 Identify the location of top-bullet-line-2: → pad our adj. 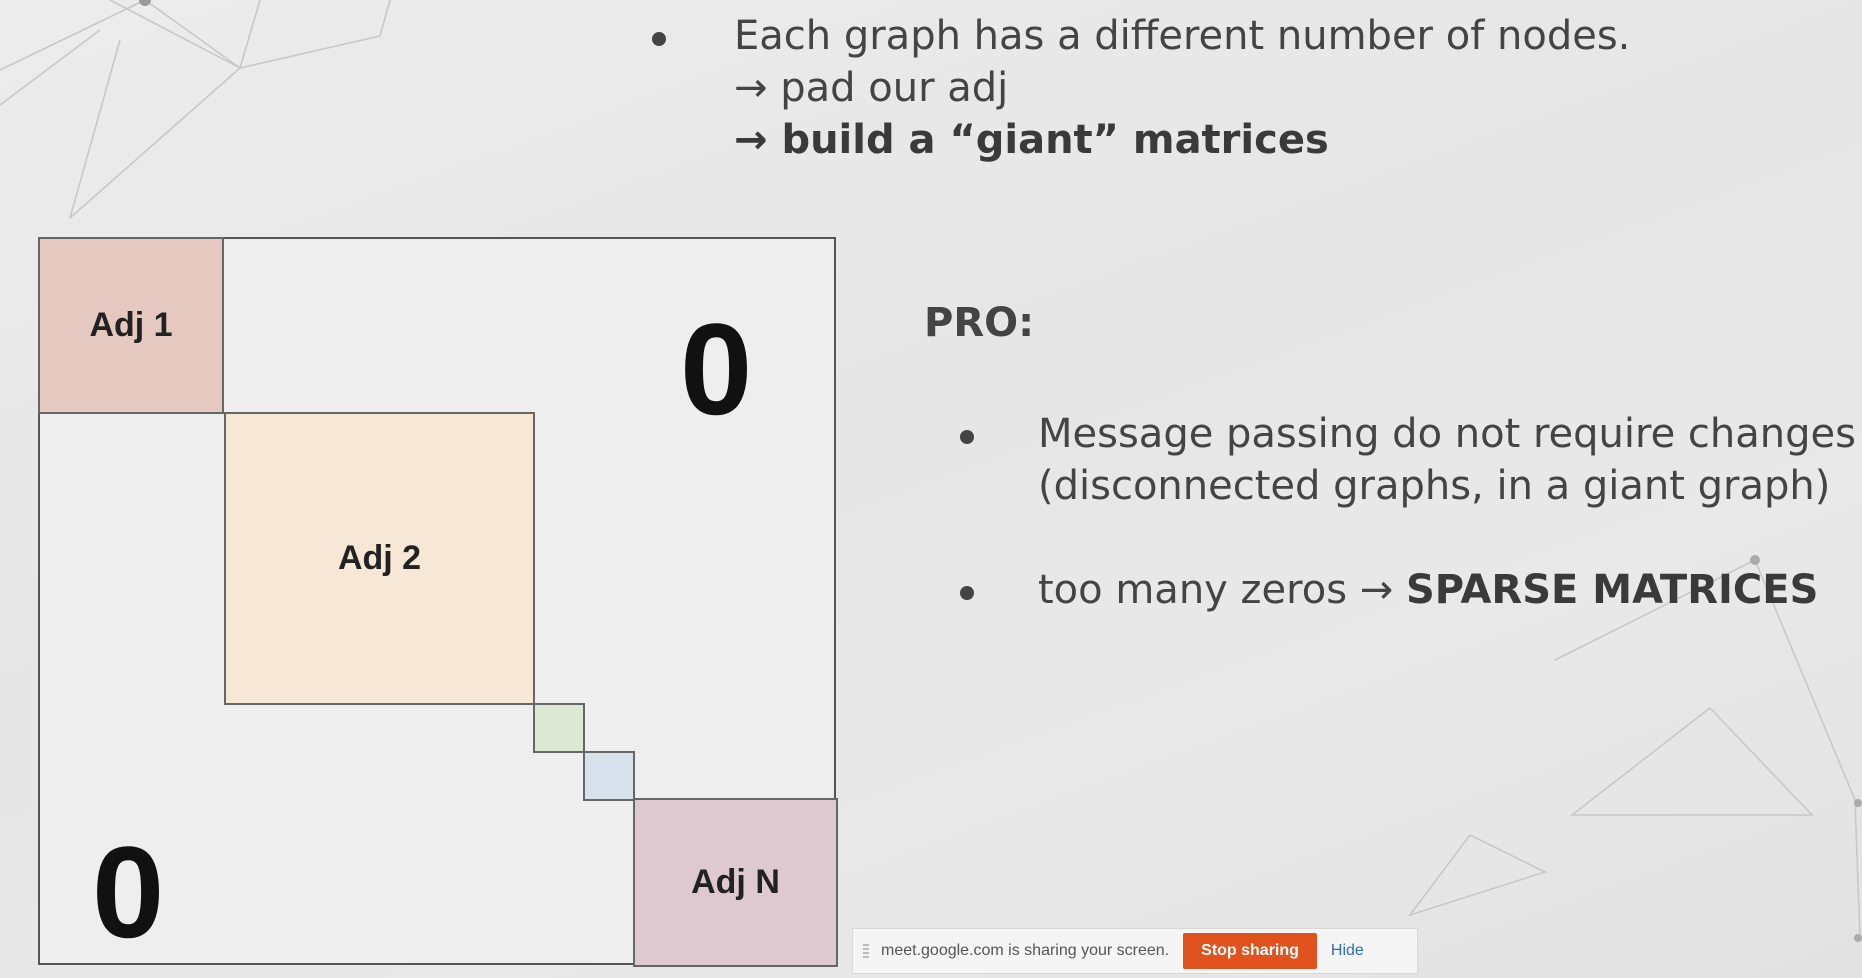
(1141, 88).